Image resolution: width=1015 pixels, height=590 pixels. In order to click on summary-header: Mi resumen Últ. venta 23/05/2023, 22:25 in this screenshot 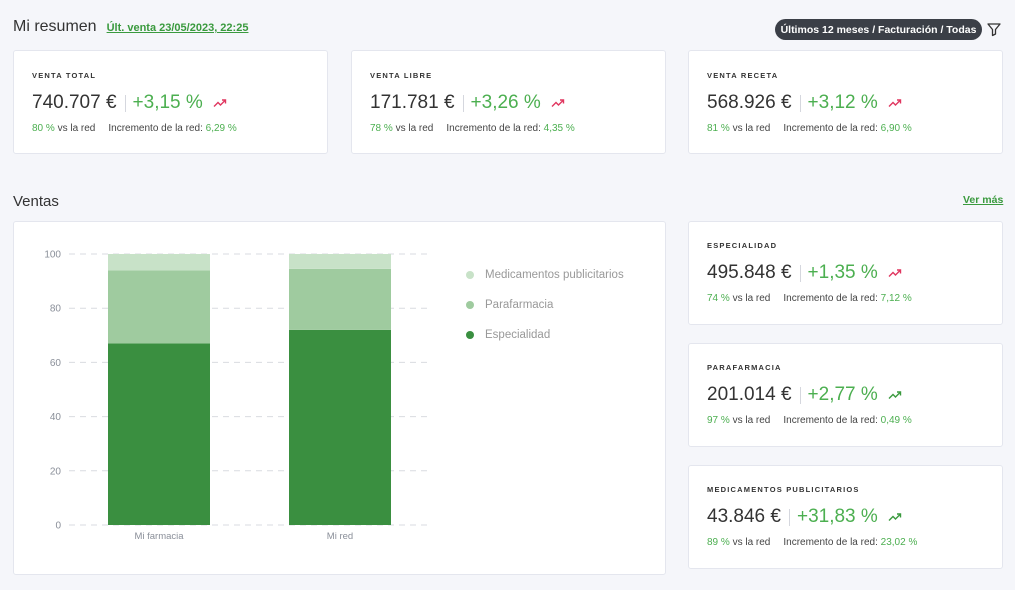, I will do `click(130, 27)`.